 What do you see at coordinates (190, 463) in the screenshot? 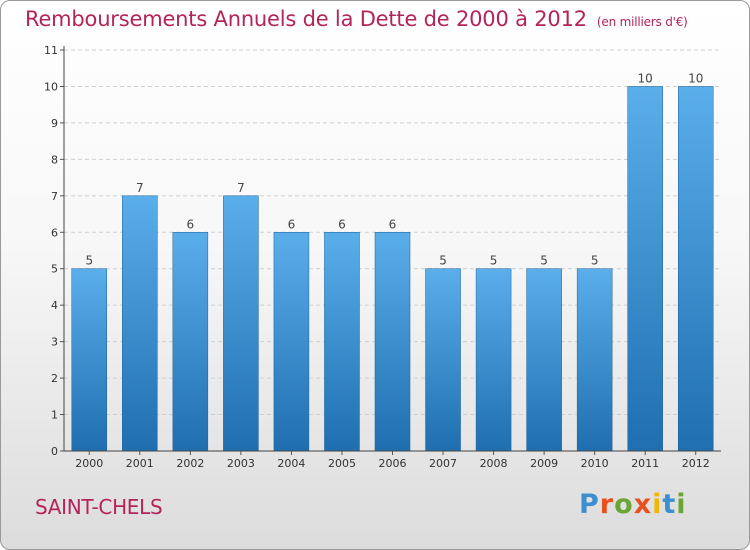
I see `x-tick-label: 2002` at bounding box center [190, 463].